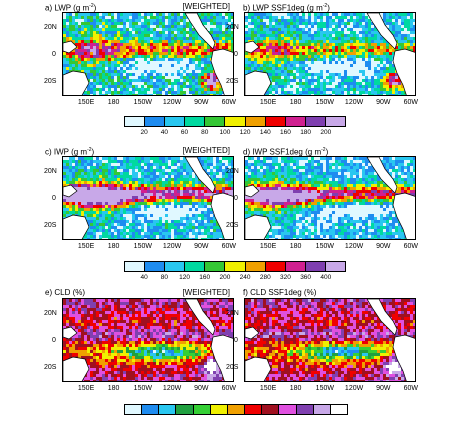  What do you see at coordinates (236, 54) in the screenshot?
I see `lat-label-0-row1b: 0` at bounding box center [236, 54].